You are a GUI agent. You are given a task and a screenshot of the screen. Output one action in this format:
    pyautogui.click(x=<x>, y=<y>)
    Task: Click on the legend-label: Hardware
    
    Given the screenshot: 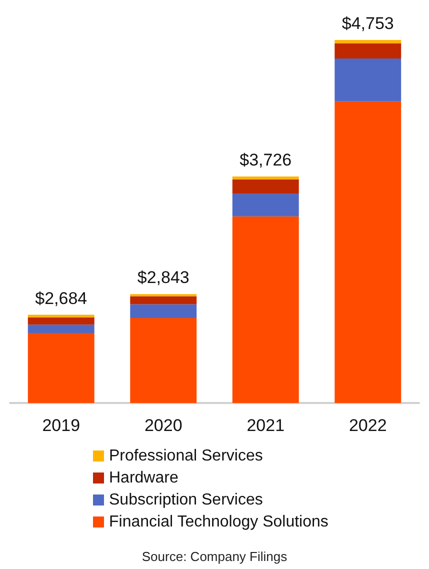 What is the action you would take?
    pyautogui.click(x=143, y=478)
    